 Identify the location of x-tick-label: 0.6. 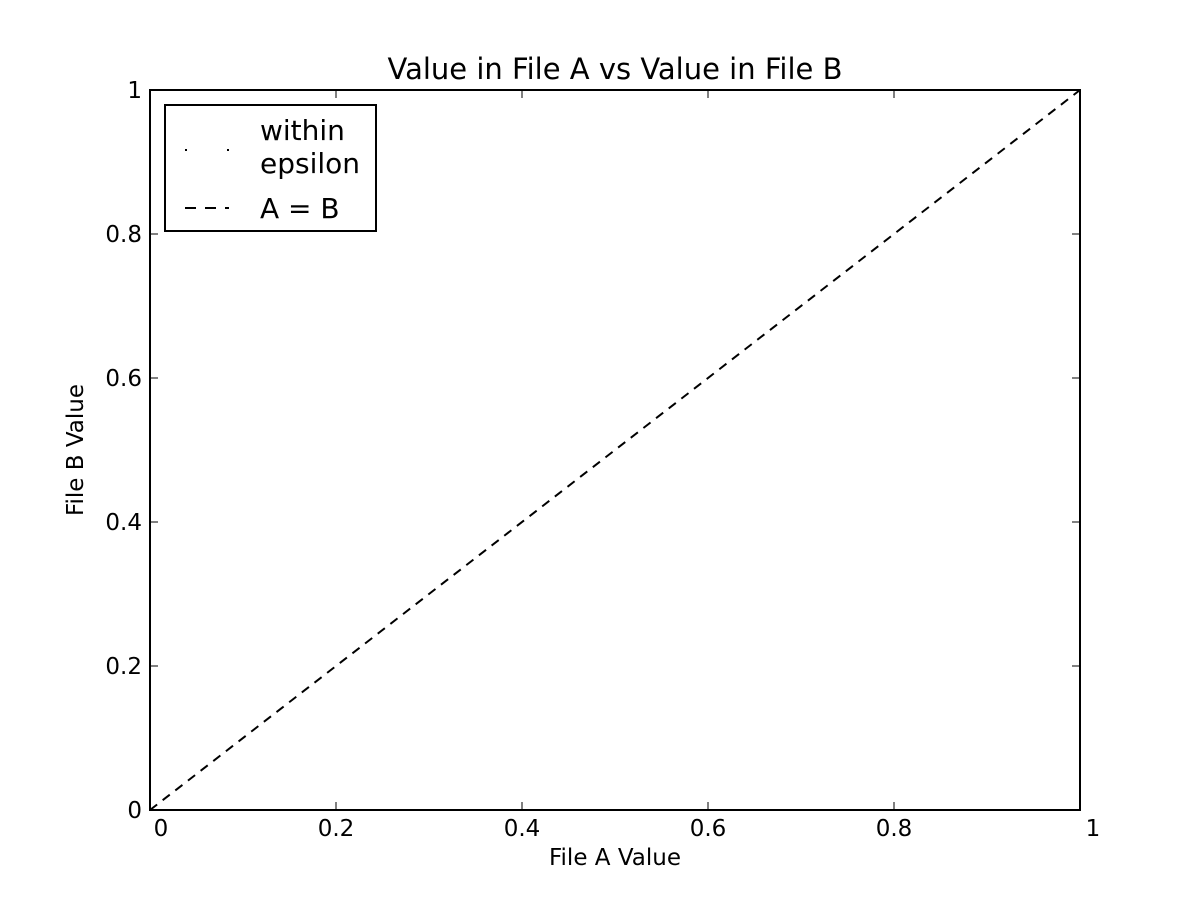
(708, 829).